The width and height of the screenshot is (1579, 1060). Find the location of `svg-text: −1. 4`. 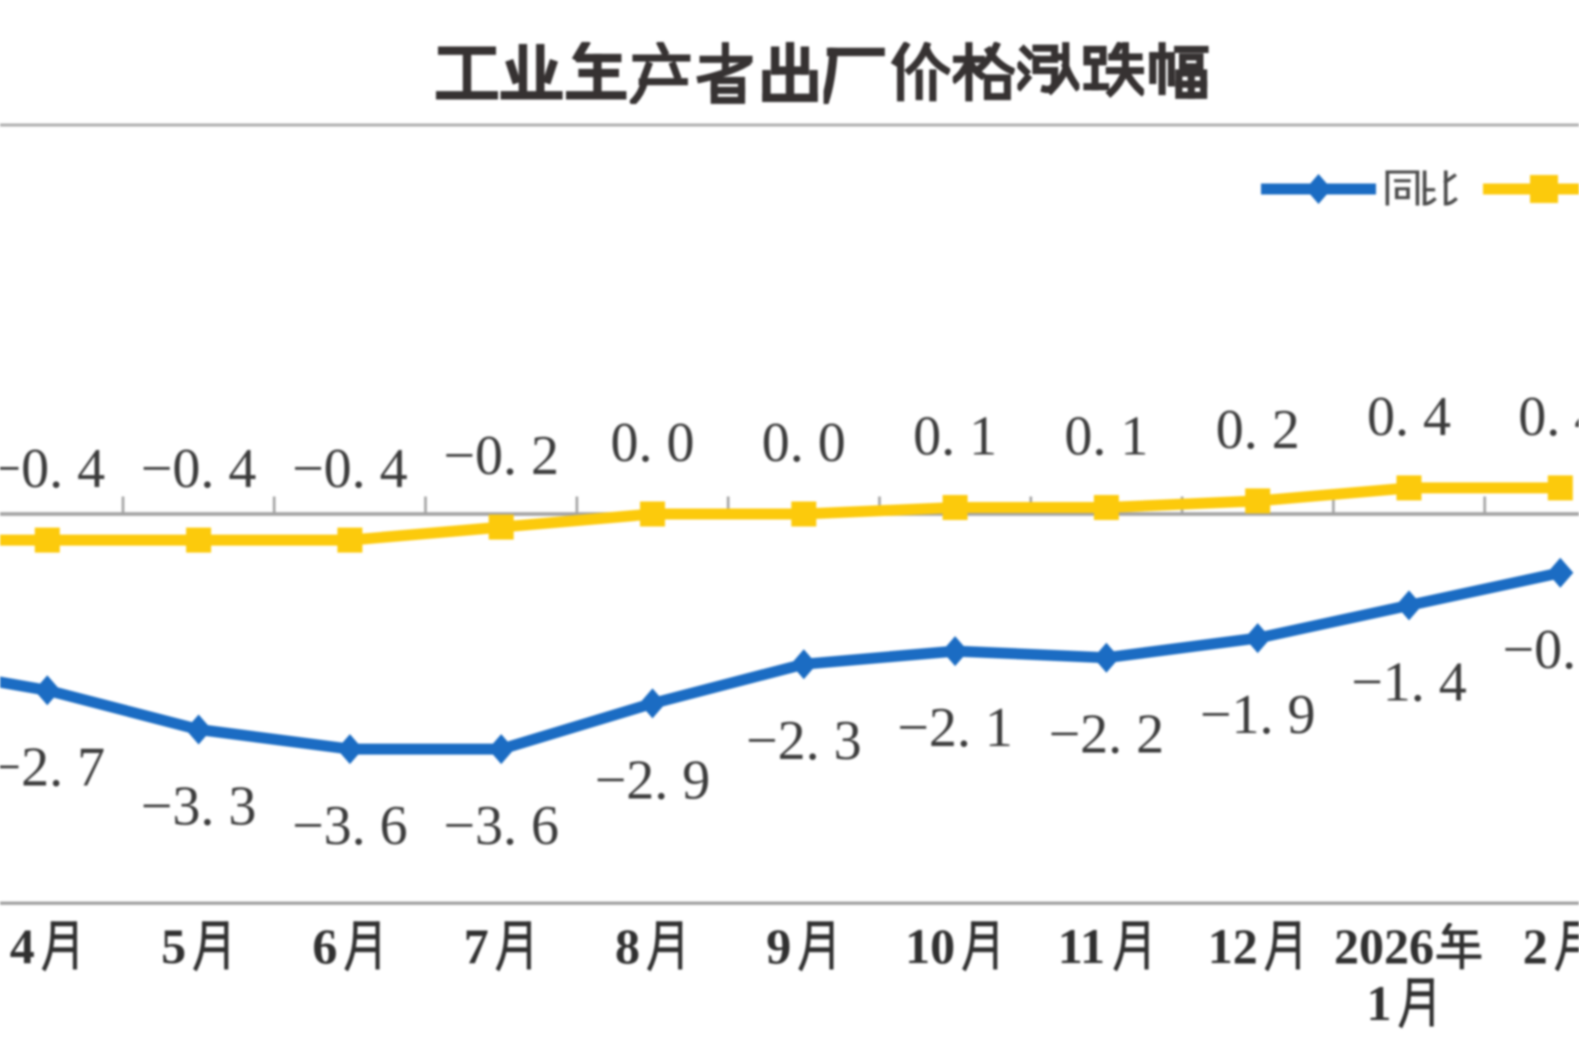

svg-text: −1. 4 is located at coordinates (1409, 682).